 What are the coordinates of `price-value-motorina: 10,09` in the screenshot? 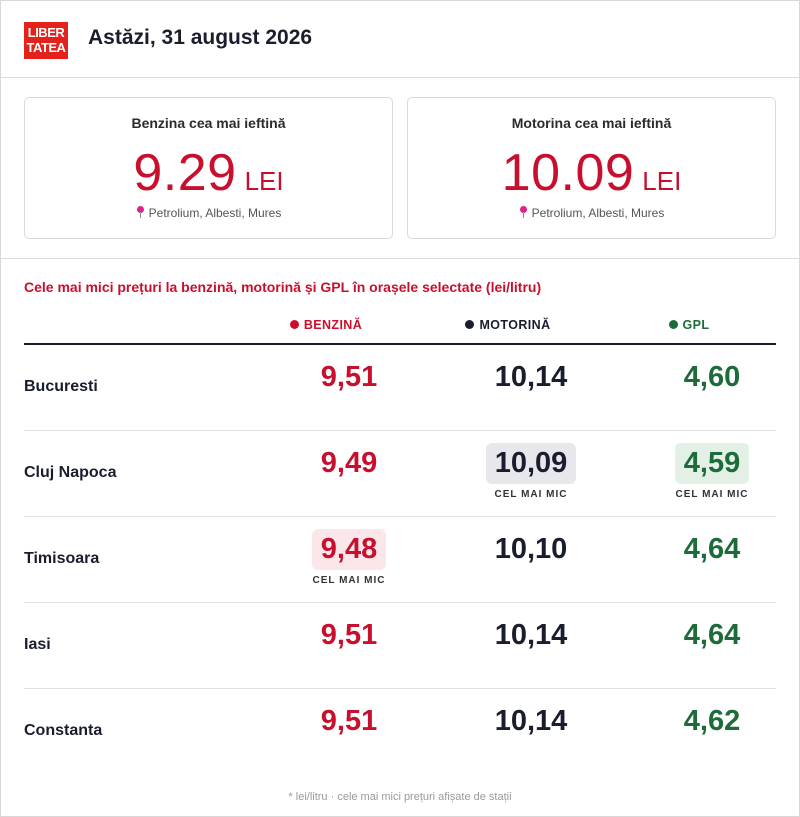 It's located at (531, 463).